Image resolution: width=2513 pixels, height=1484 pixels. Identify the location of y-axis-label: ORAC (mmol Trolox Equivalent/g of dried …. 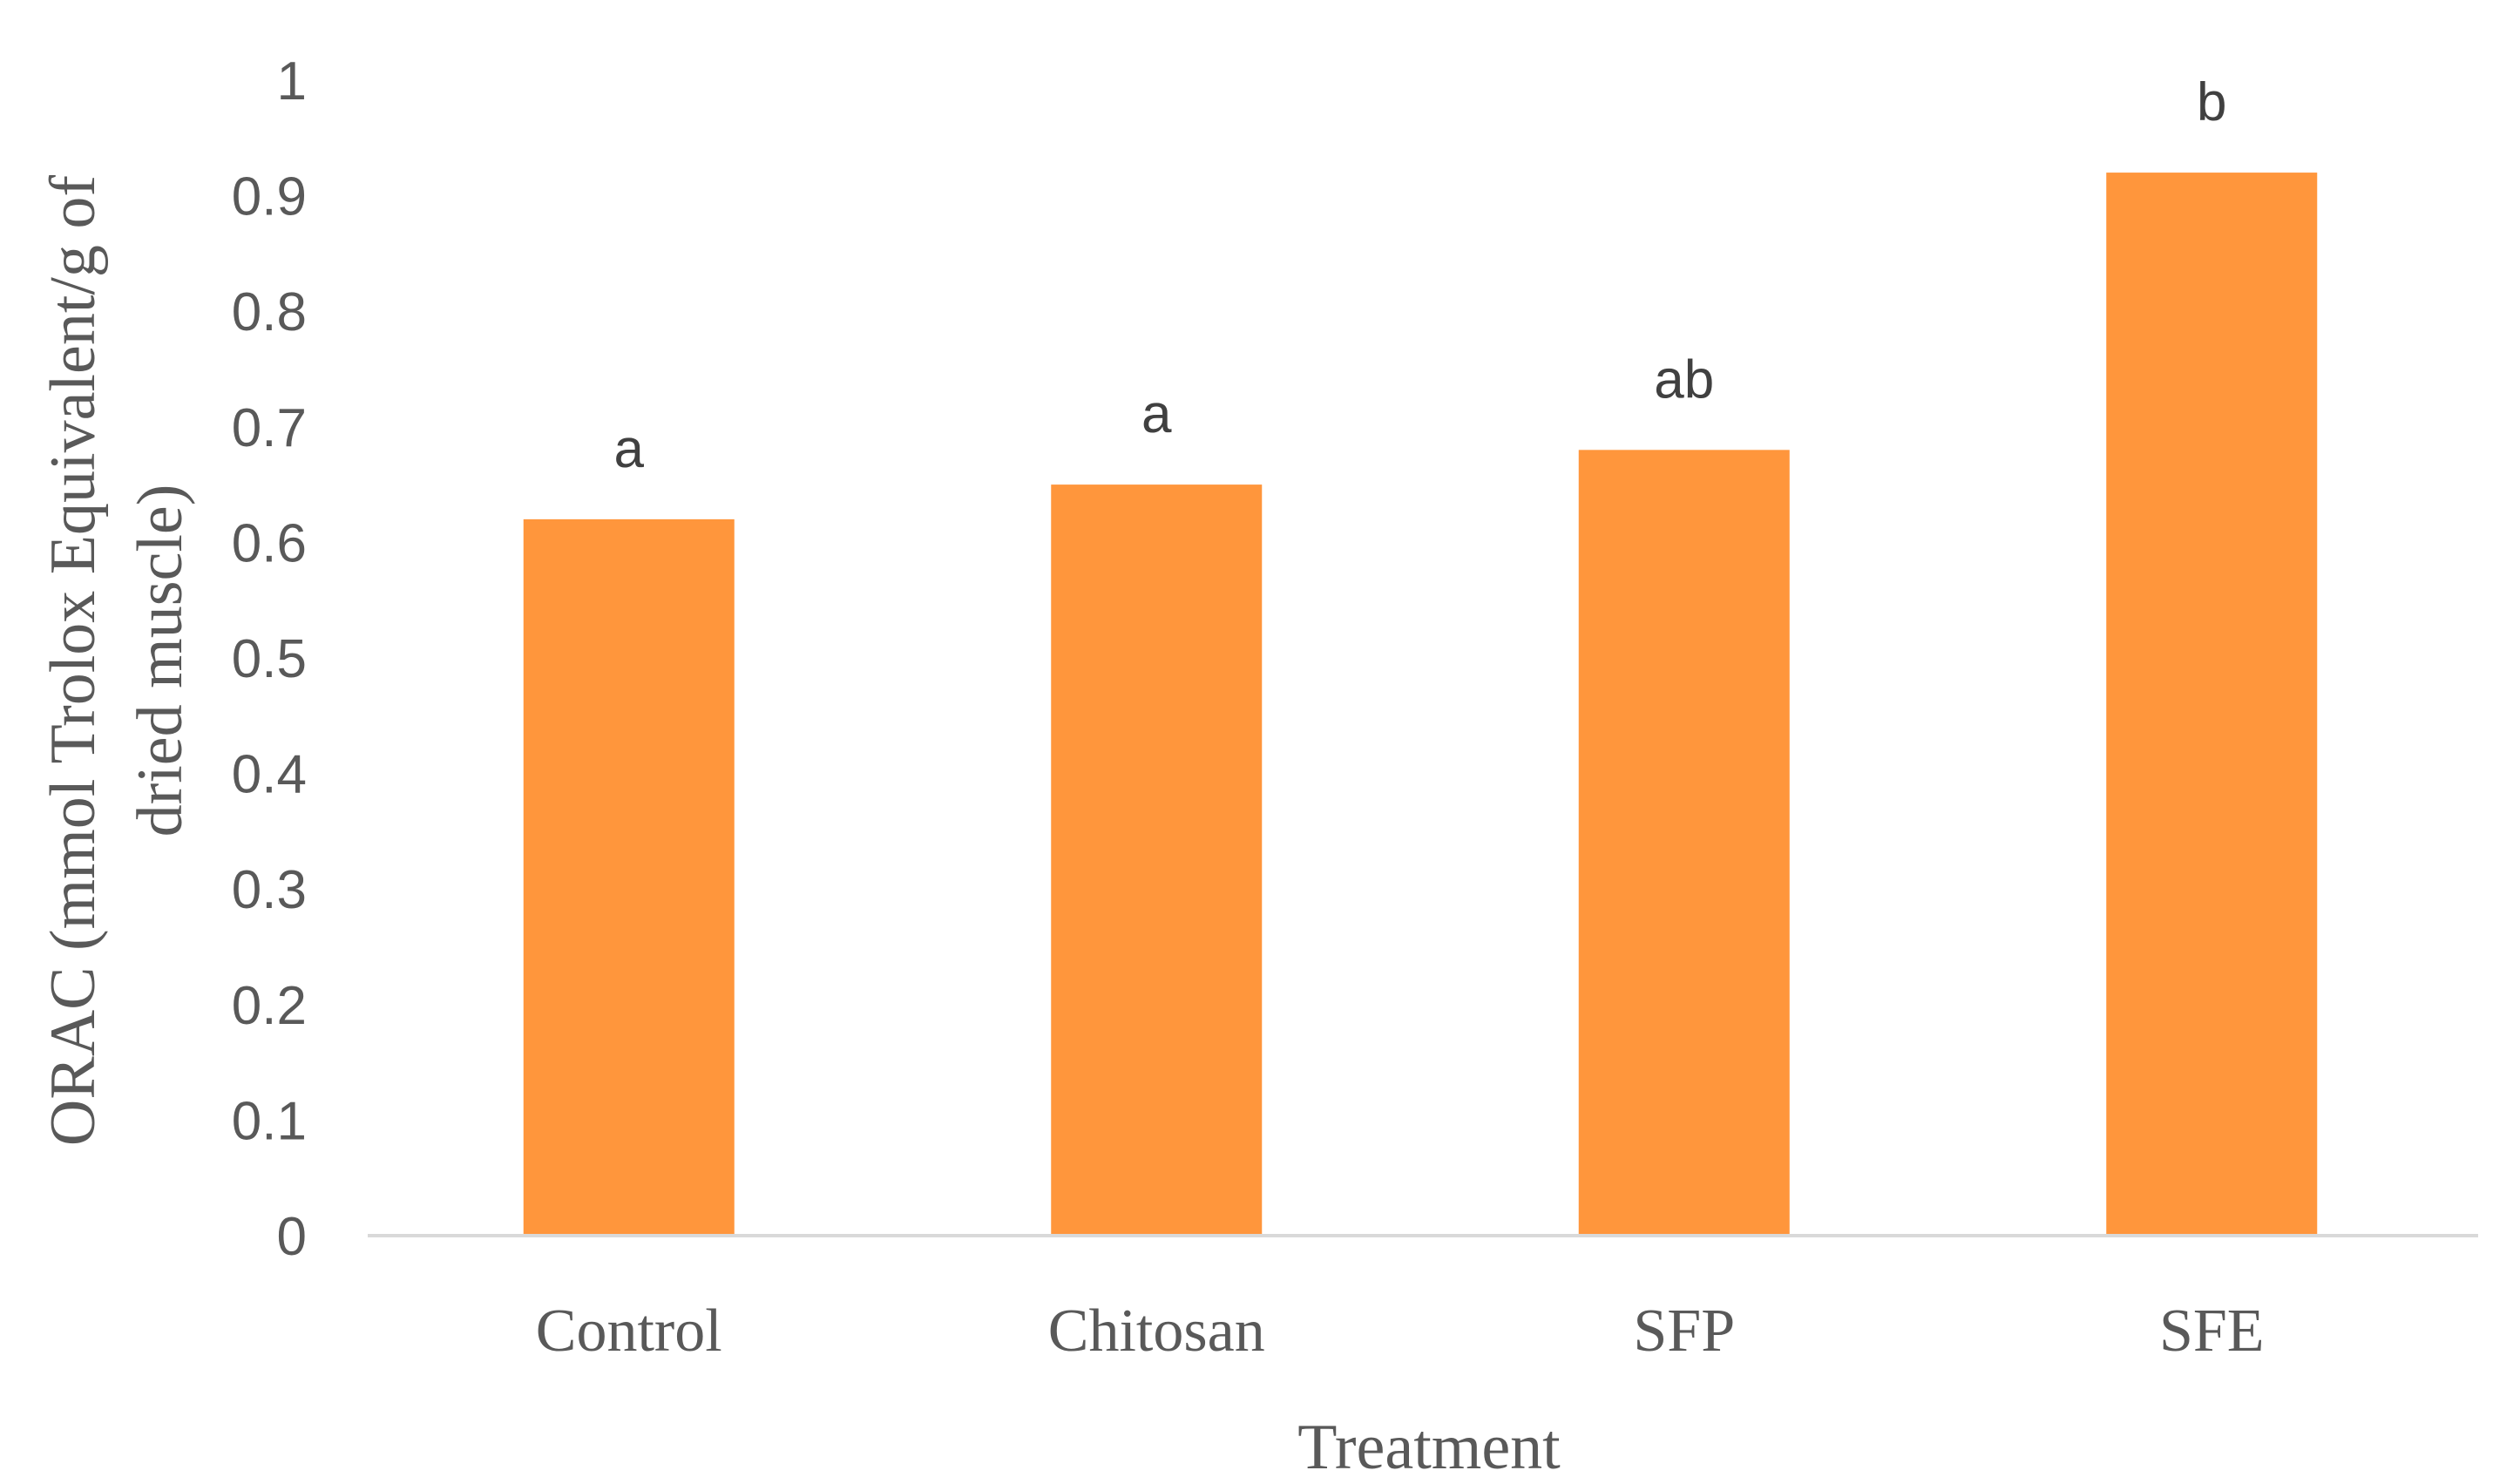
(116, 661).